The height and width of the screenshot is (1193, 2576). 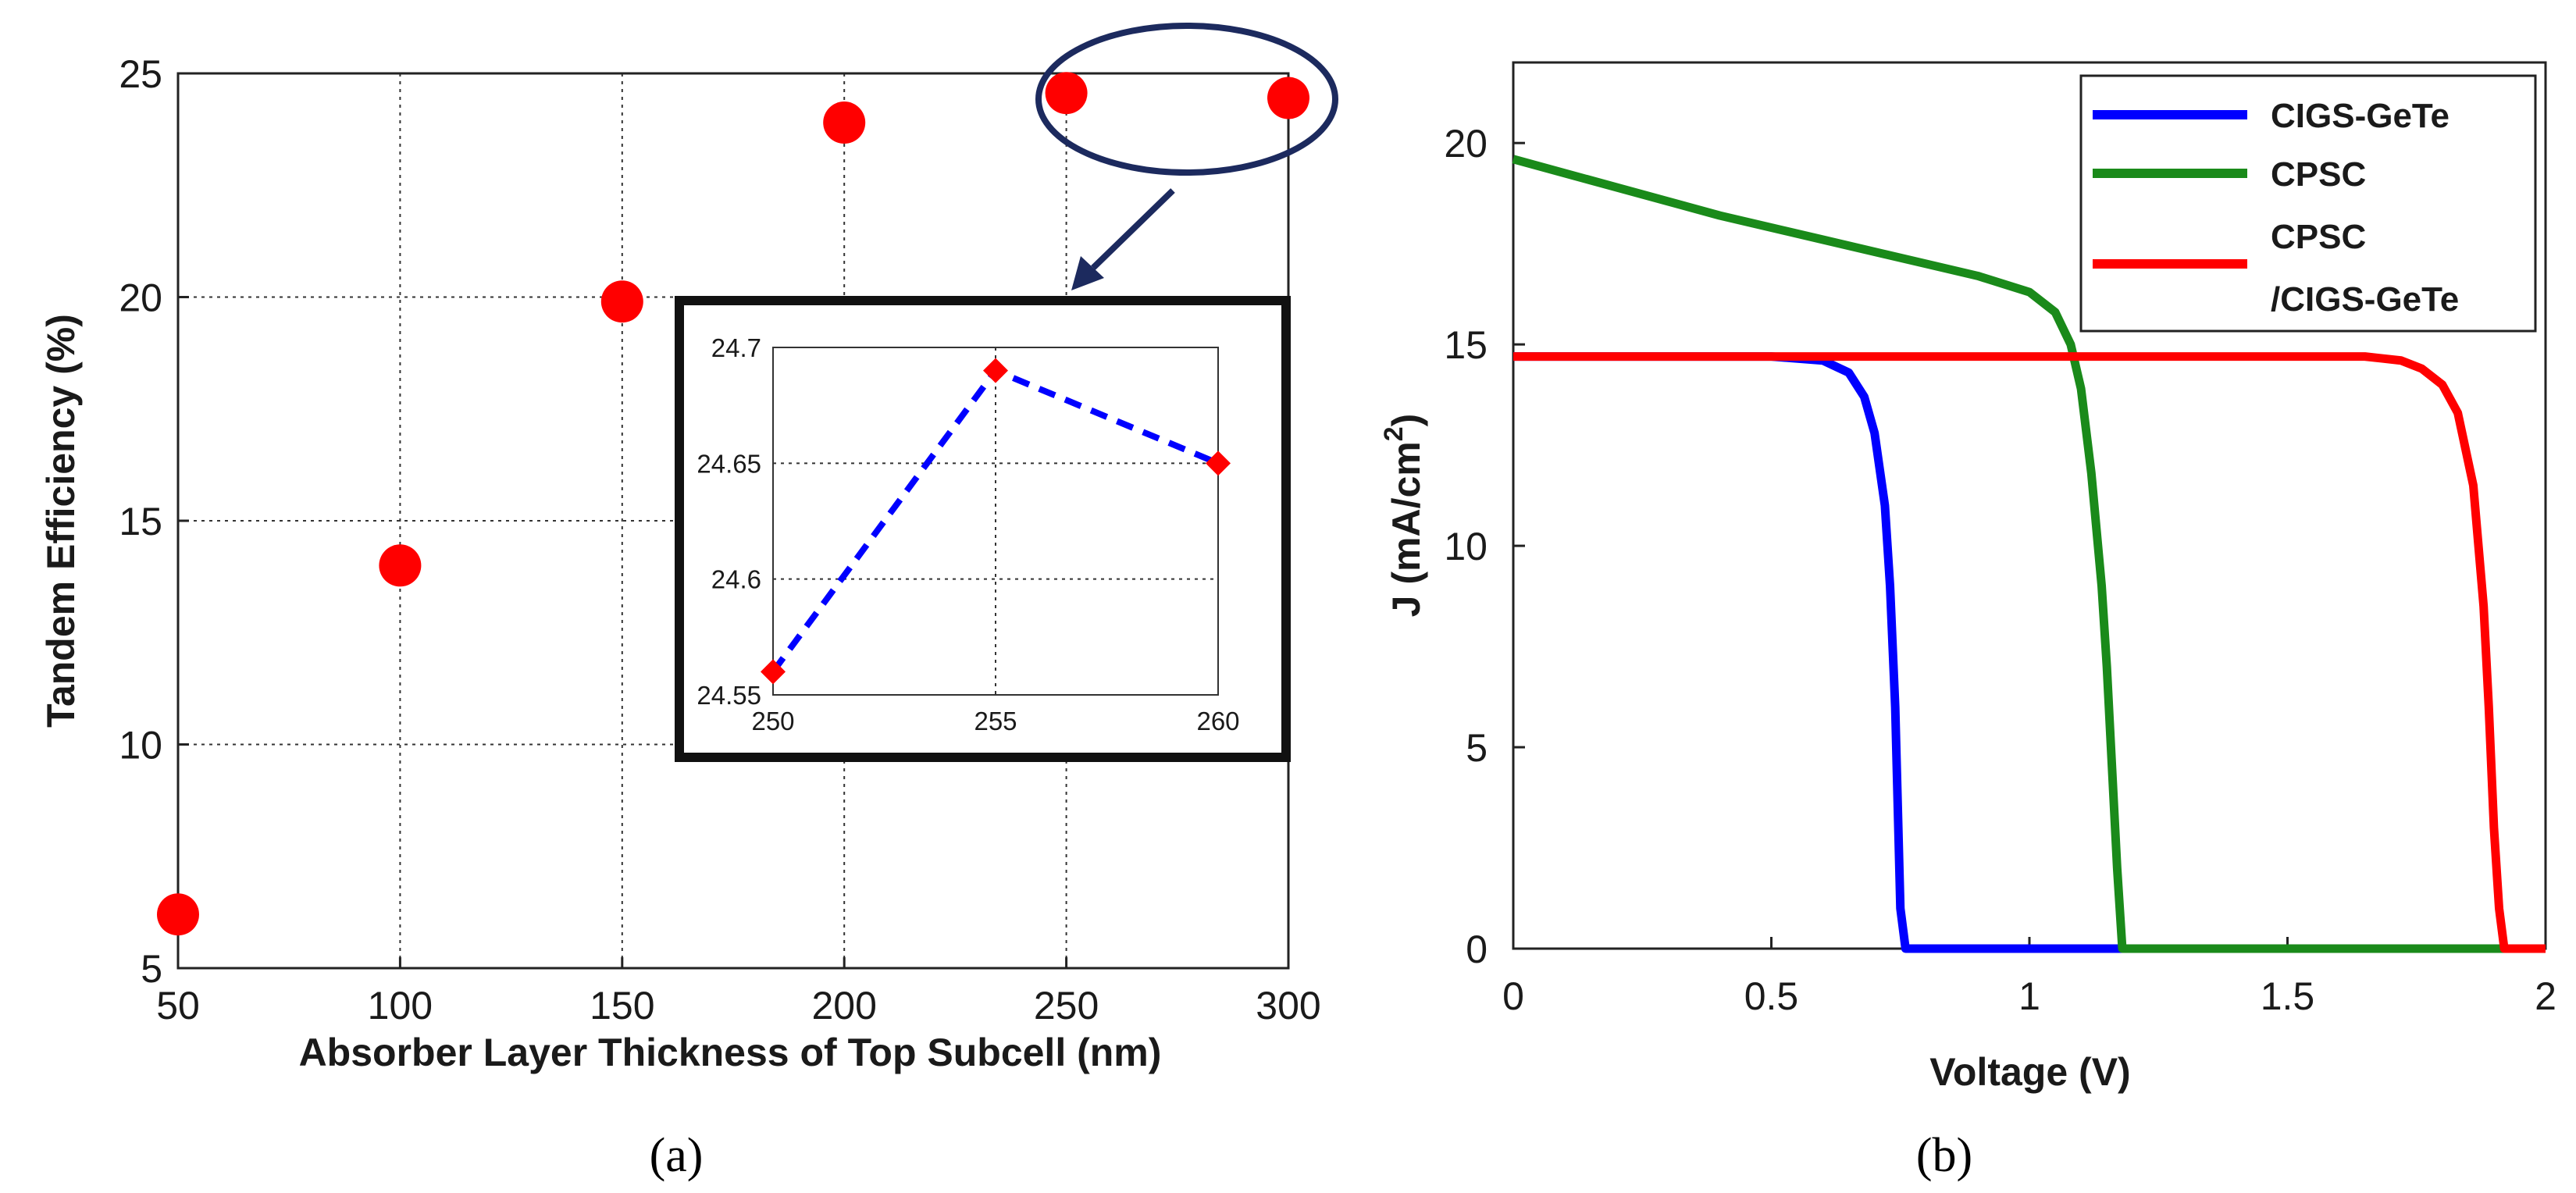 I want to click on inset-chart: 250 255 260 24.55 24.6 24.65 24.7, so click(x=983, y=529).